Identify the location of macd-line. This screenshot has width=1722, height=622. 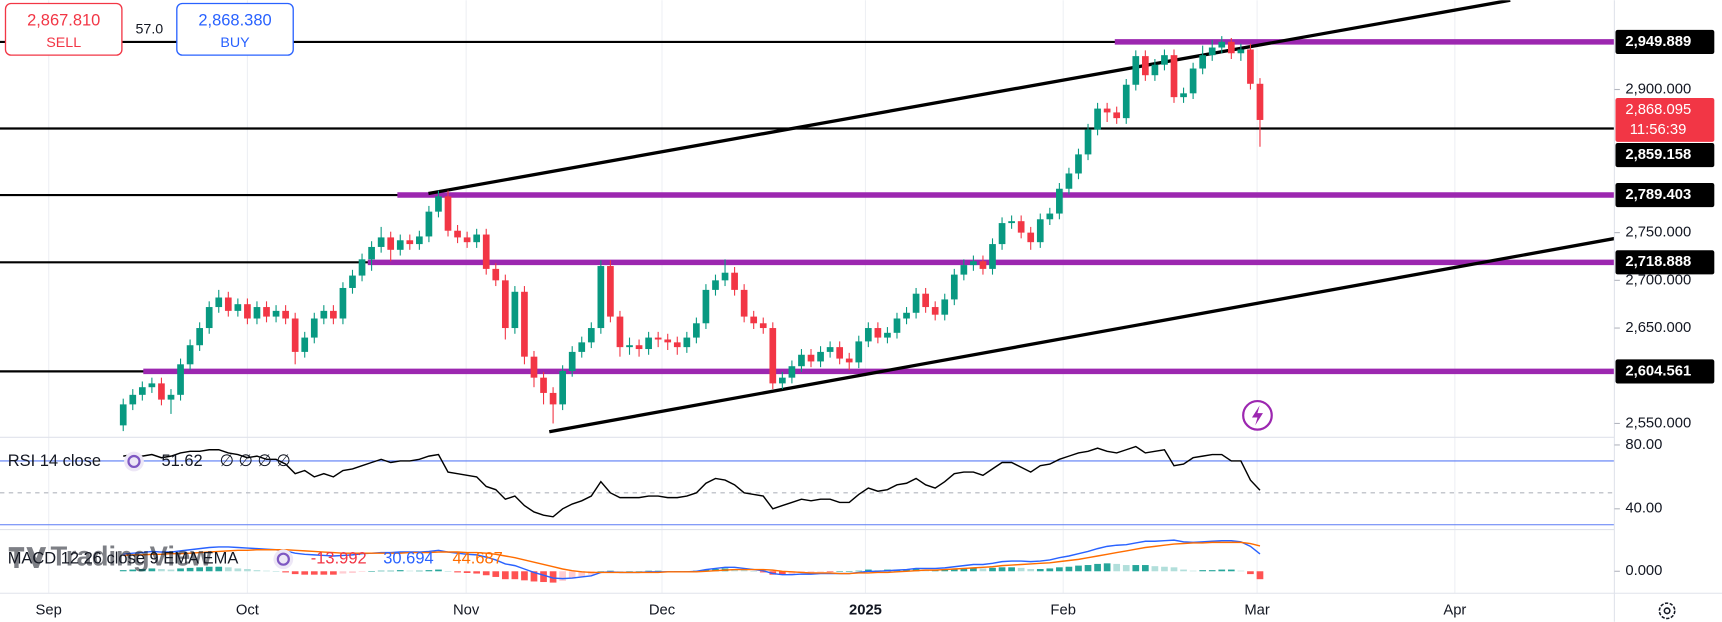
(692, 558).